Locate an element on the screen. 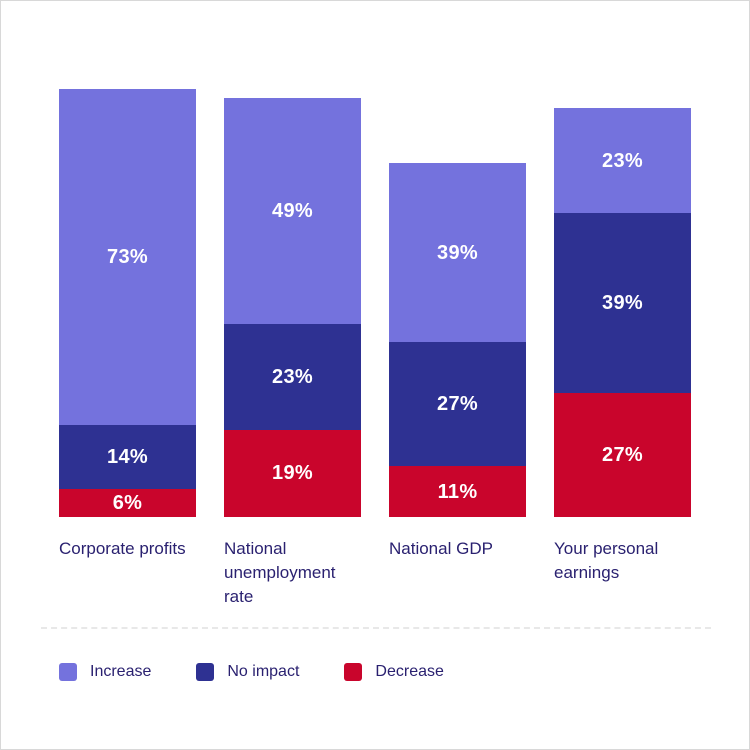 This screenshot has width=750, height=750. bar-stack: 73% 14% 6% is located at coordinates (127, 259).